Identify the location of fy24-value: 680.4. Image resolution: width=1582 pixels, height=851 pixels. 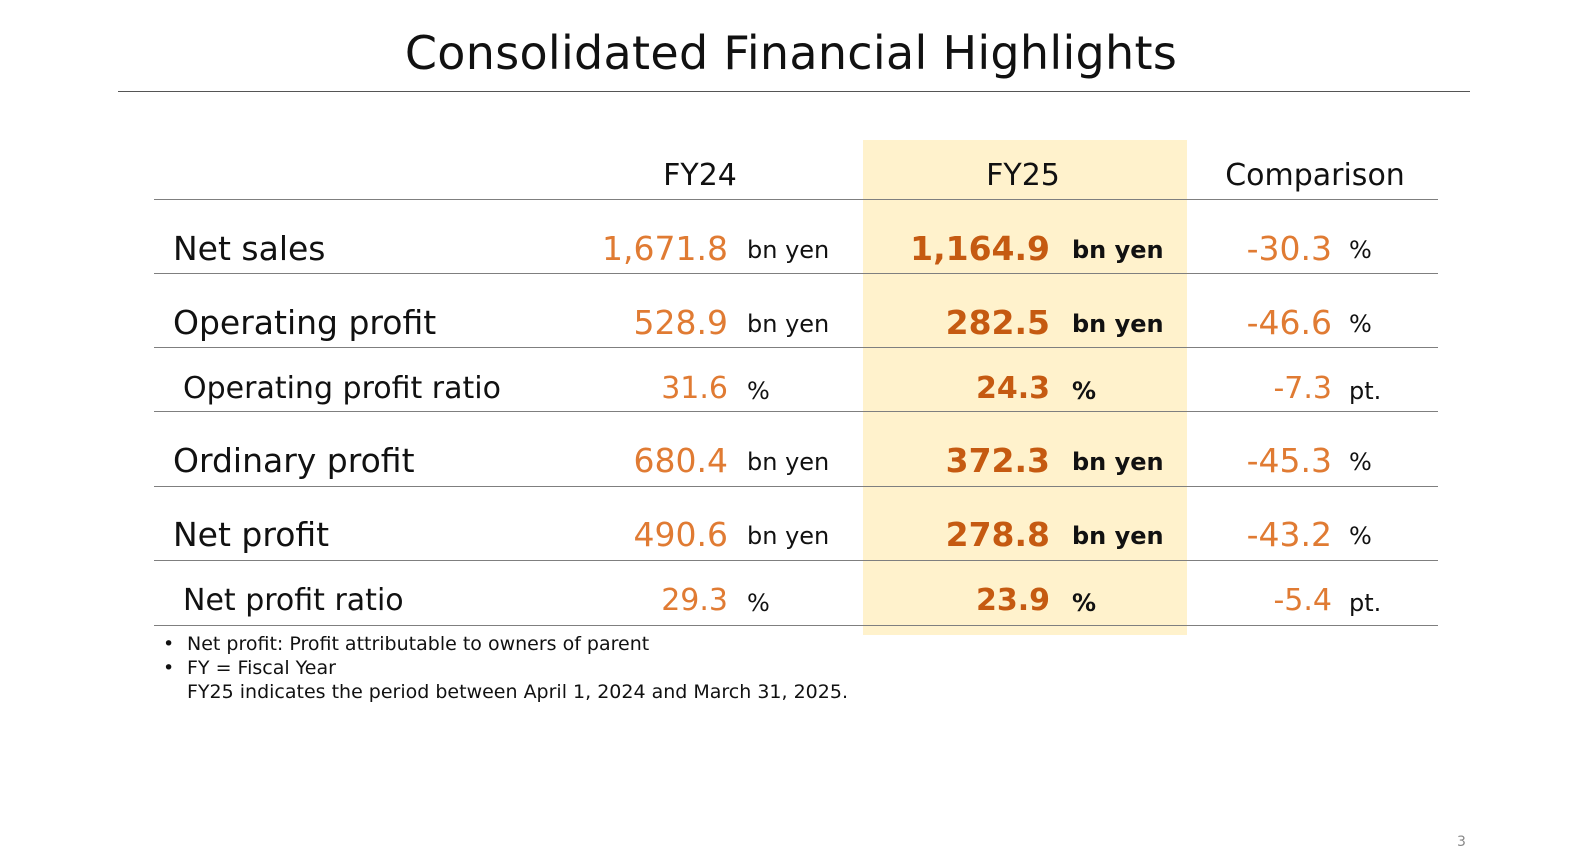
(680, 460).